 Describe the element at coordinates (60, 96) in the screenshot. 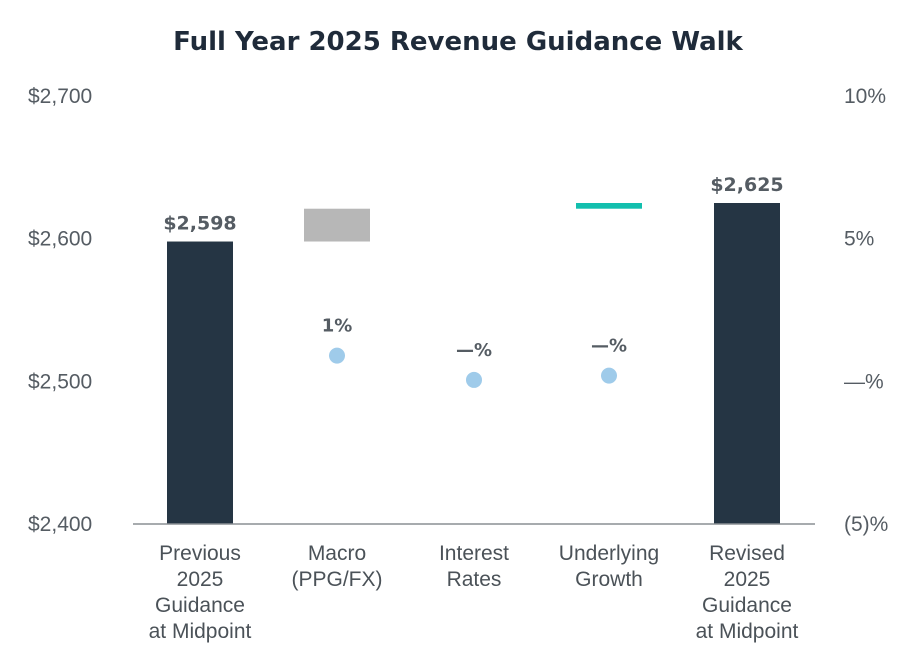

I see `left-axis-tick-label: $2,700` at that location.